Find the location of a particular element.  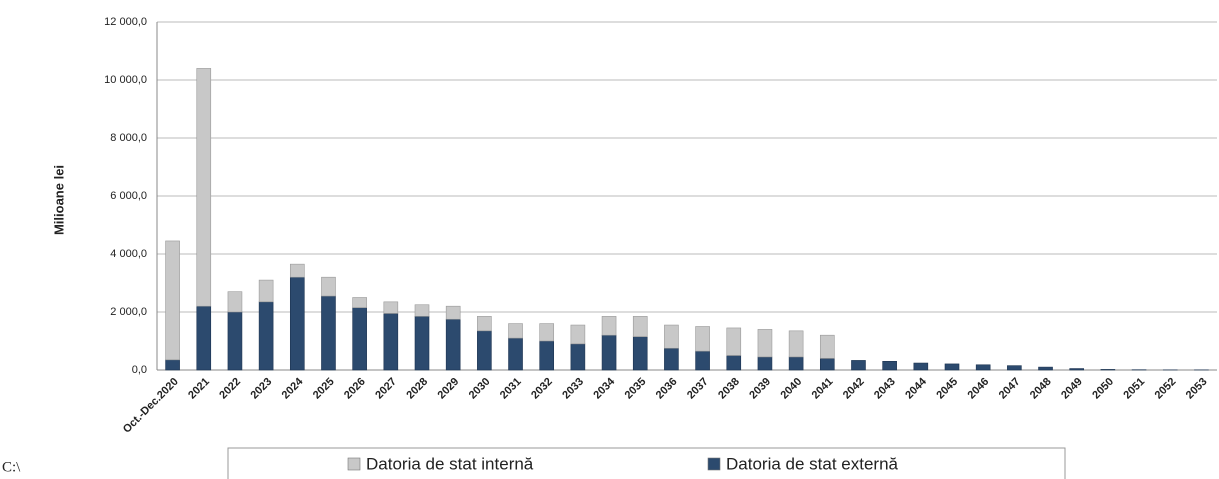

x-tick-label: 2048 is located at coordinates (1041, 389).